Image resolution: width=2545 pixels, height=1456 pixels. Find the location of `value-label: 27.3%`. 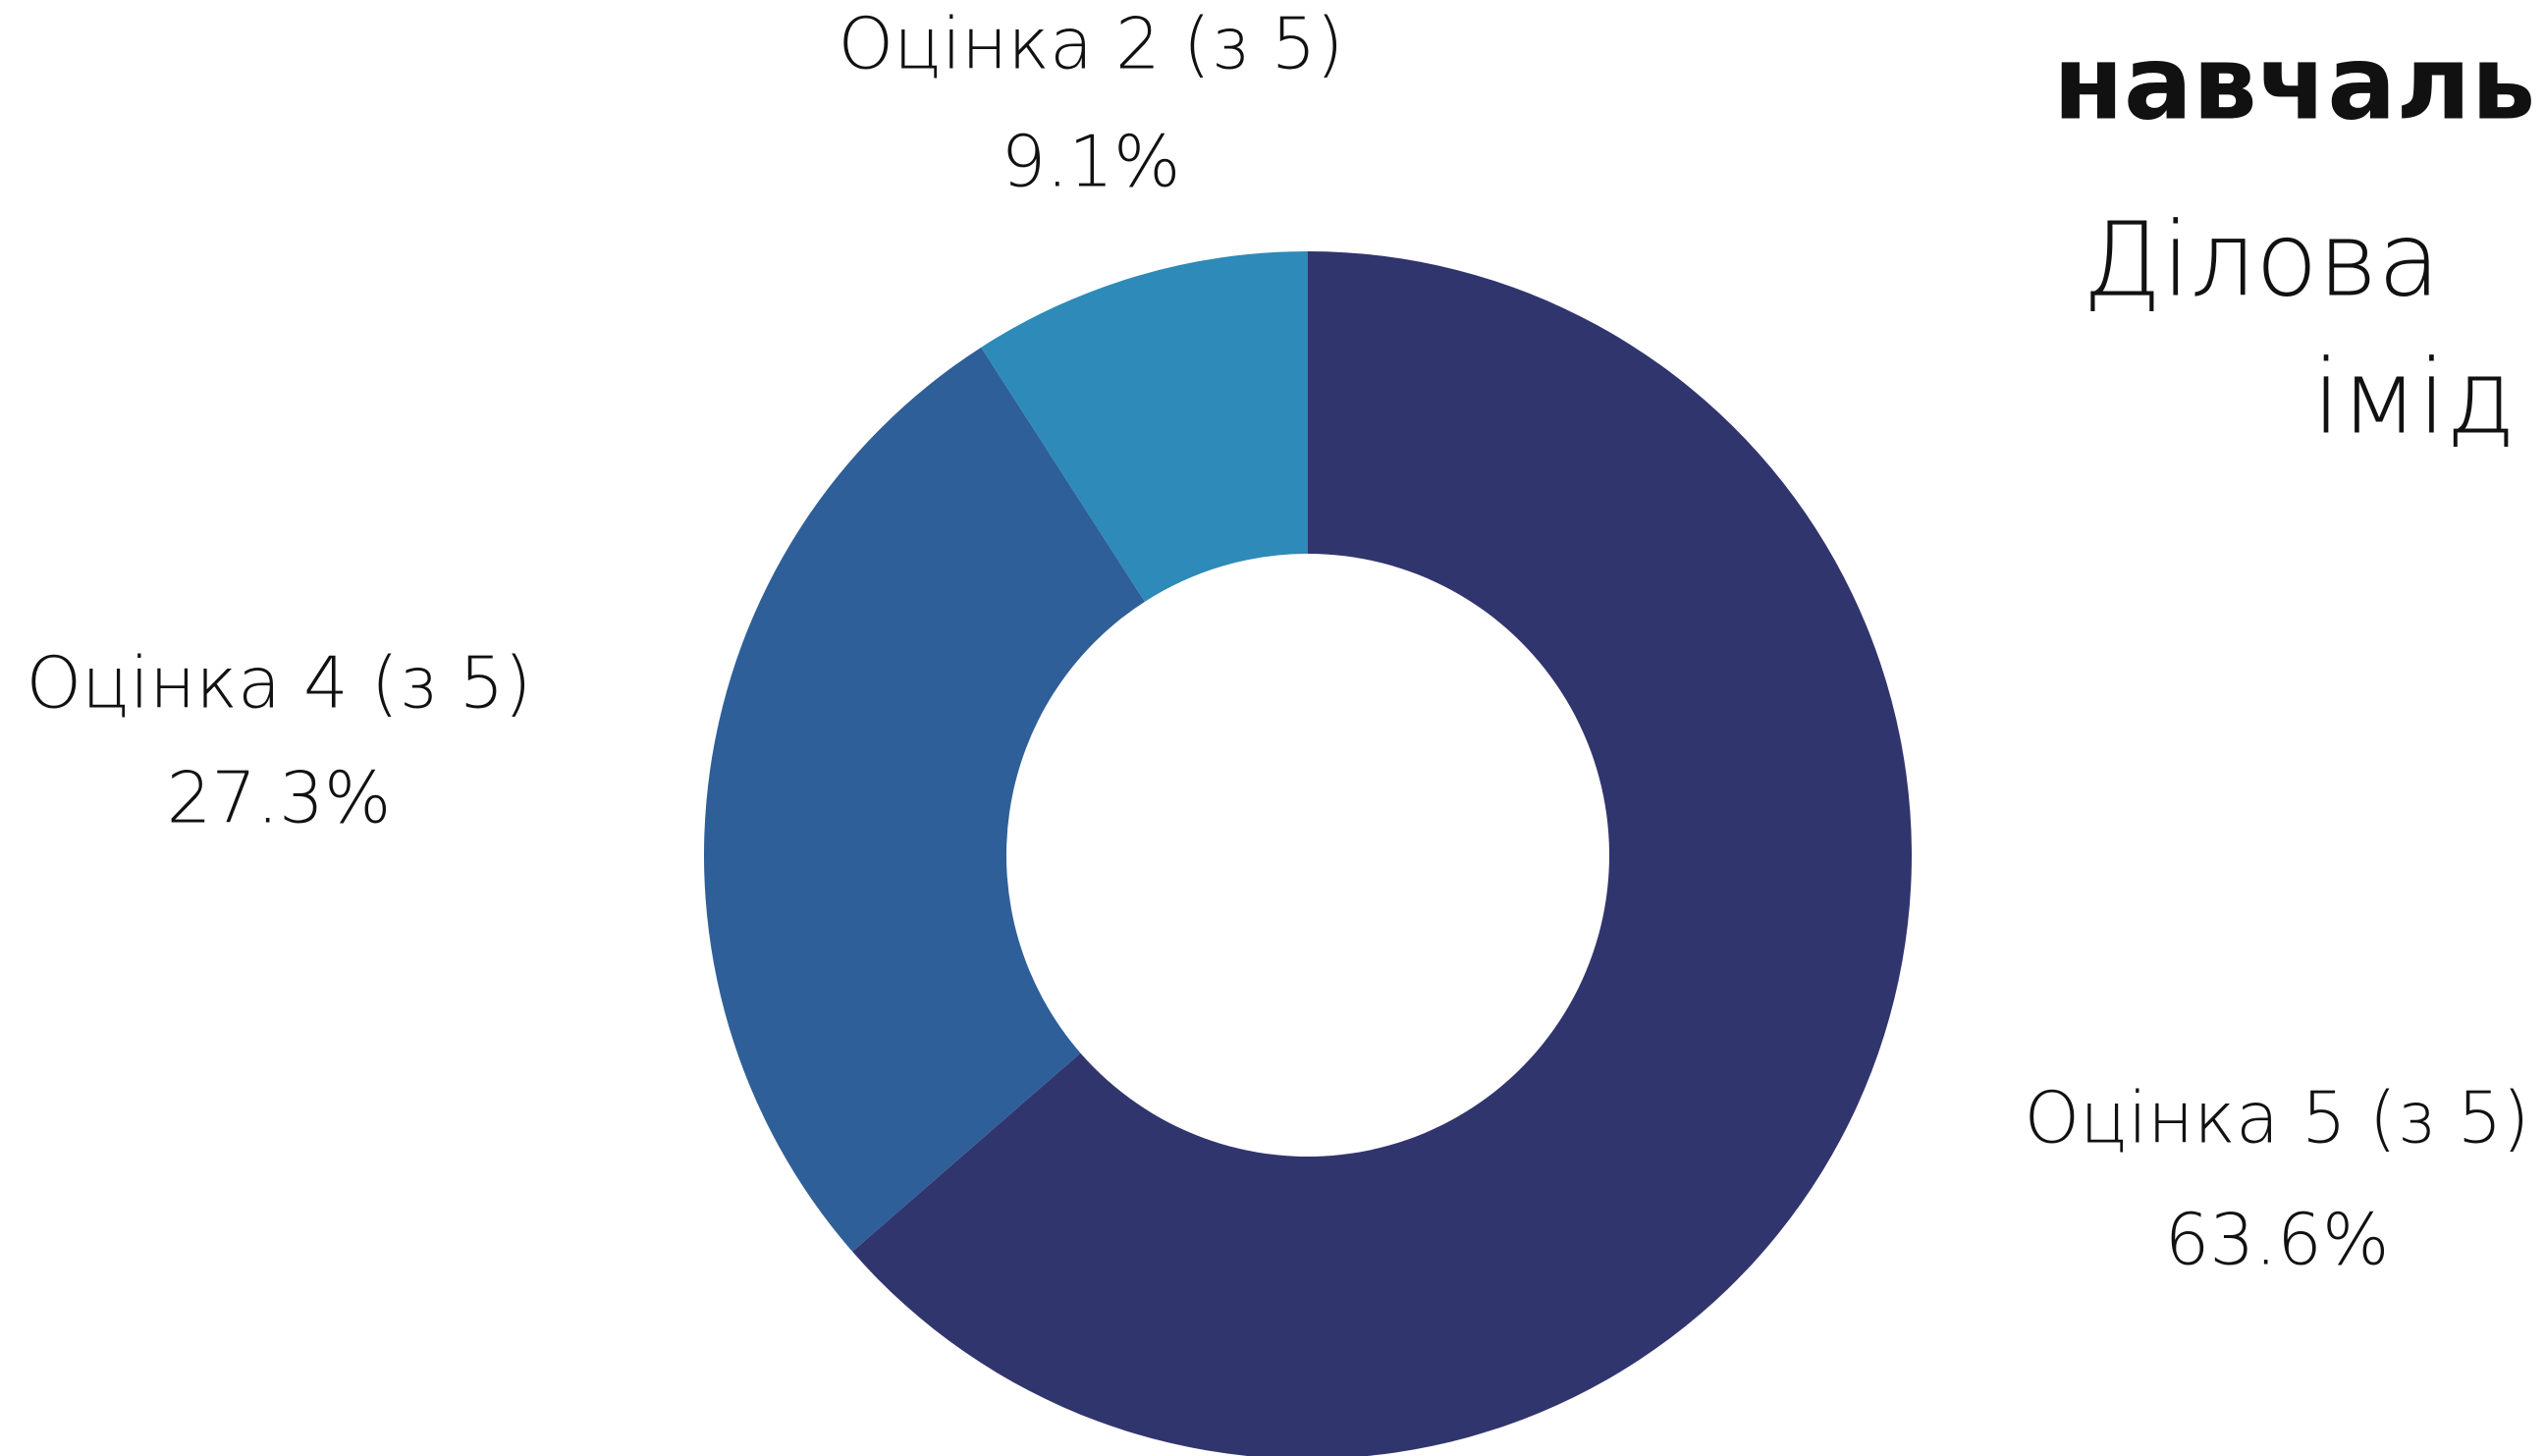

value-label: 27.3% is located at coordinates (279, 798).